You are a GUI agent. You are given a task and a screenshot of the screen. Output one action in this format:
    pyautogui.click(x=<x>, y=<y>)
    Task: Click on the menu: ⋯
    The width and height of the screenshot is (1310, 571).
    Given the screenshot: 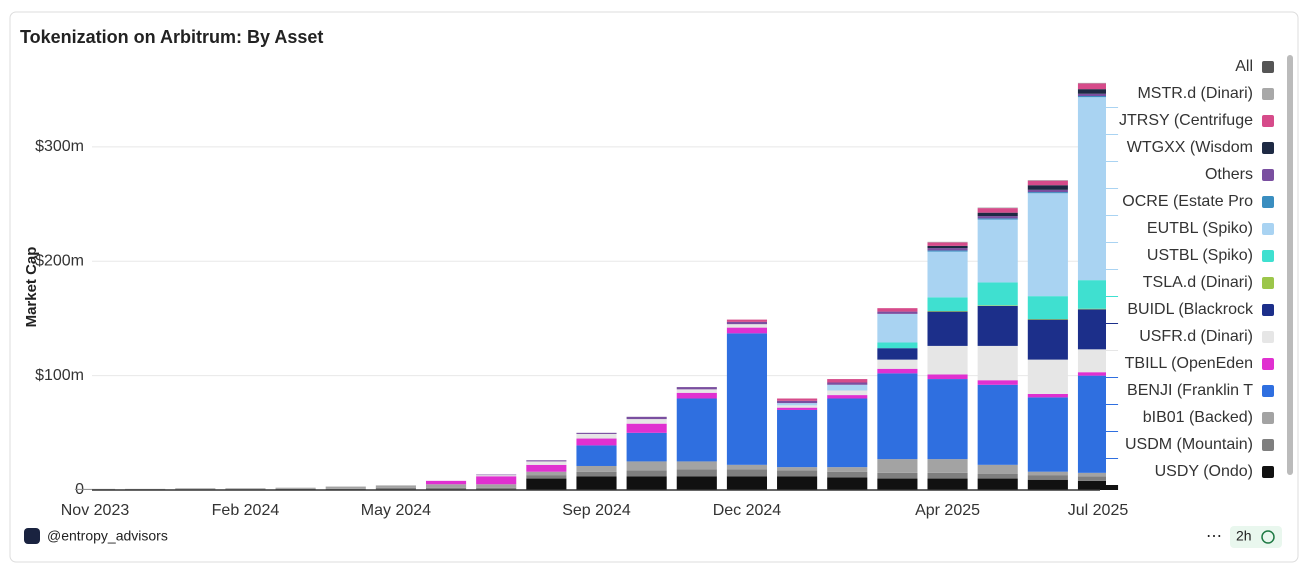 What is the action you would take?
    pyautogui.click(x=1214, y=536)
    